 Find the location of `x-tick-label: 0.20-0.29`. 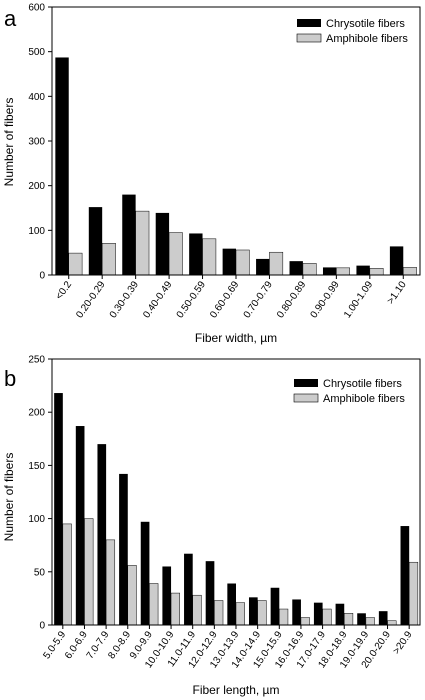

x-tick-label: 0.20-0.29 is located at coordinates (90, 299).